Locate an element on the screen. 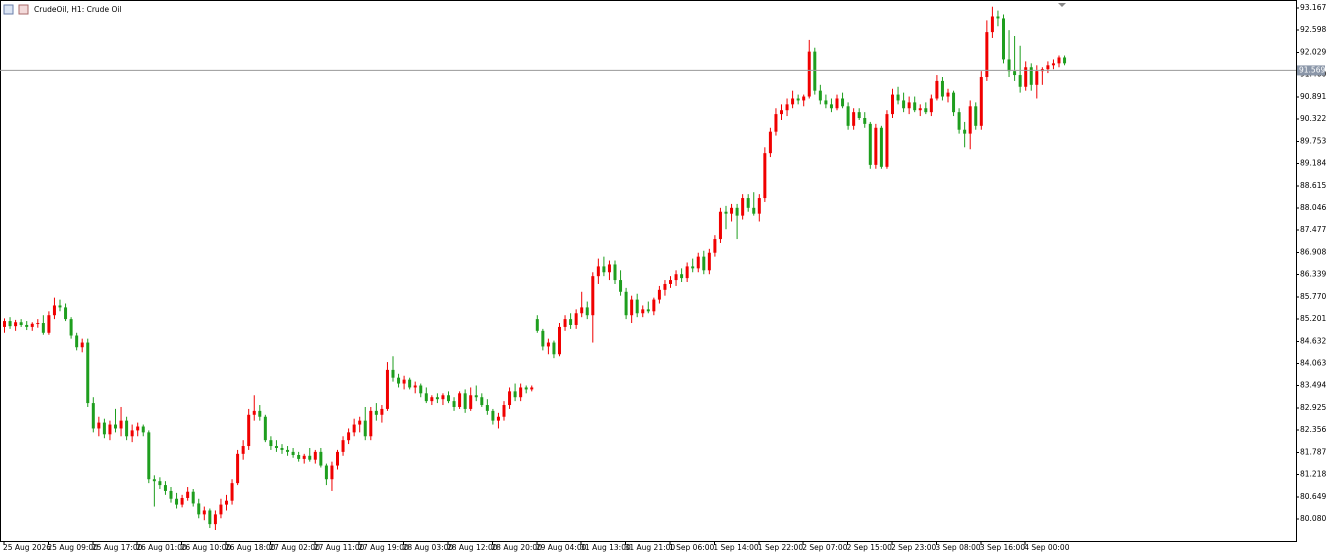 This screenshot has width=1327, height=554. x-tick-label: 1 Sep 14:00 is located at coordinates (736, 547).